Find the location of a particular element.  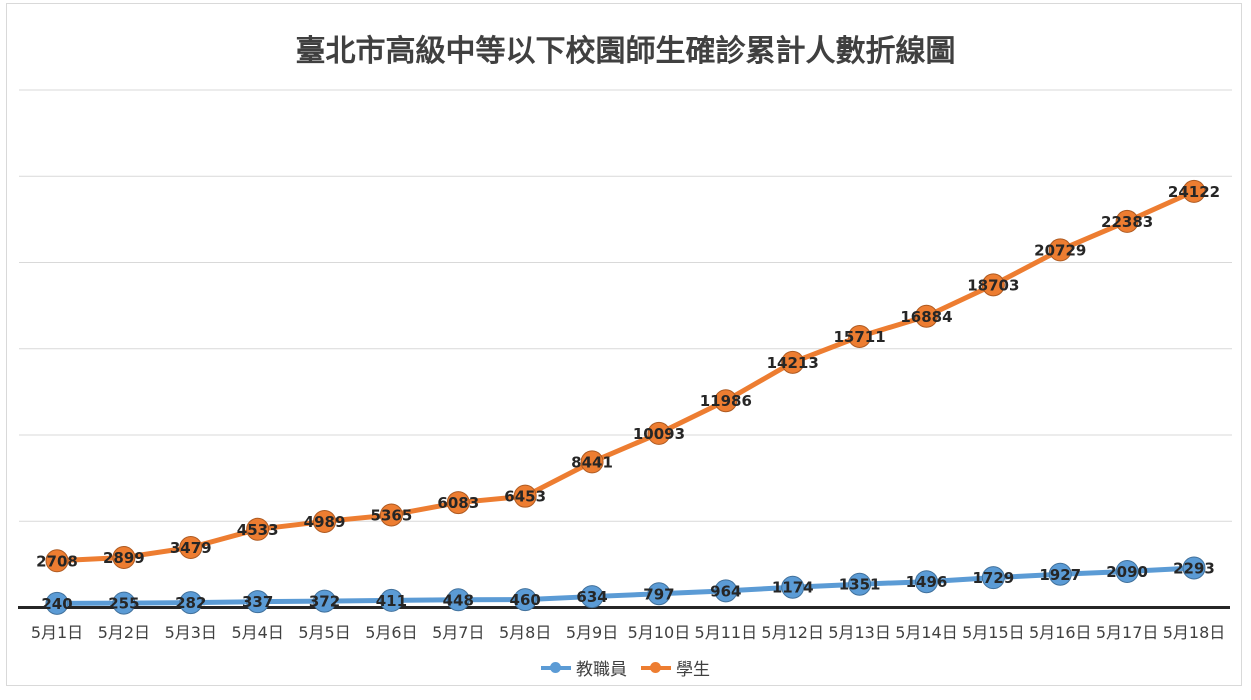

x-axis-tick-label: 5月2日 is located at coordinates (124, 632).